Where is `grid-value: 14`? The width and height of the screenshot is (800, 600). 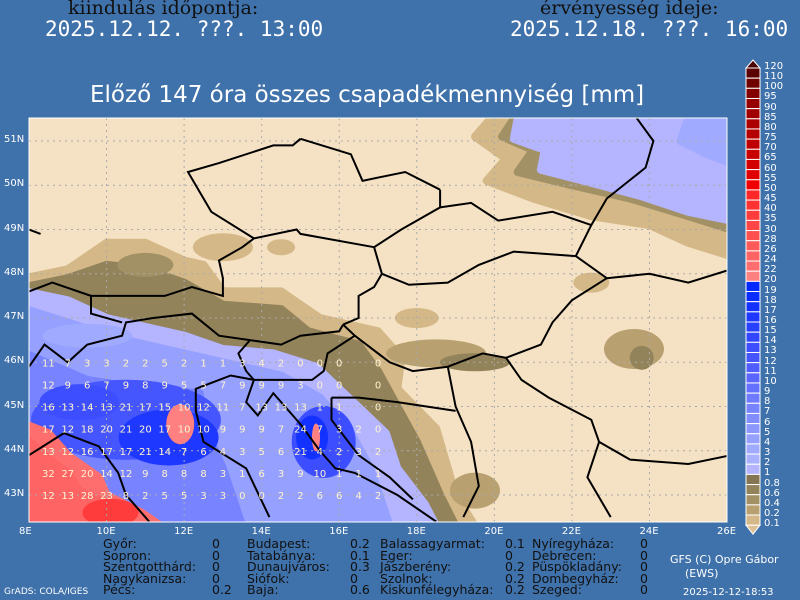 grid-value: 14 is located at coordinates (164, 452).